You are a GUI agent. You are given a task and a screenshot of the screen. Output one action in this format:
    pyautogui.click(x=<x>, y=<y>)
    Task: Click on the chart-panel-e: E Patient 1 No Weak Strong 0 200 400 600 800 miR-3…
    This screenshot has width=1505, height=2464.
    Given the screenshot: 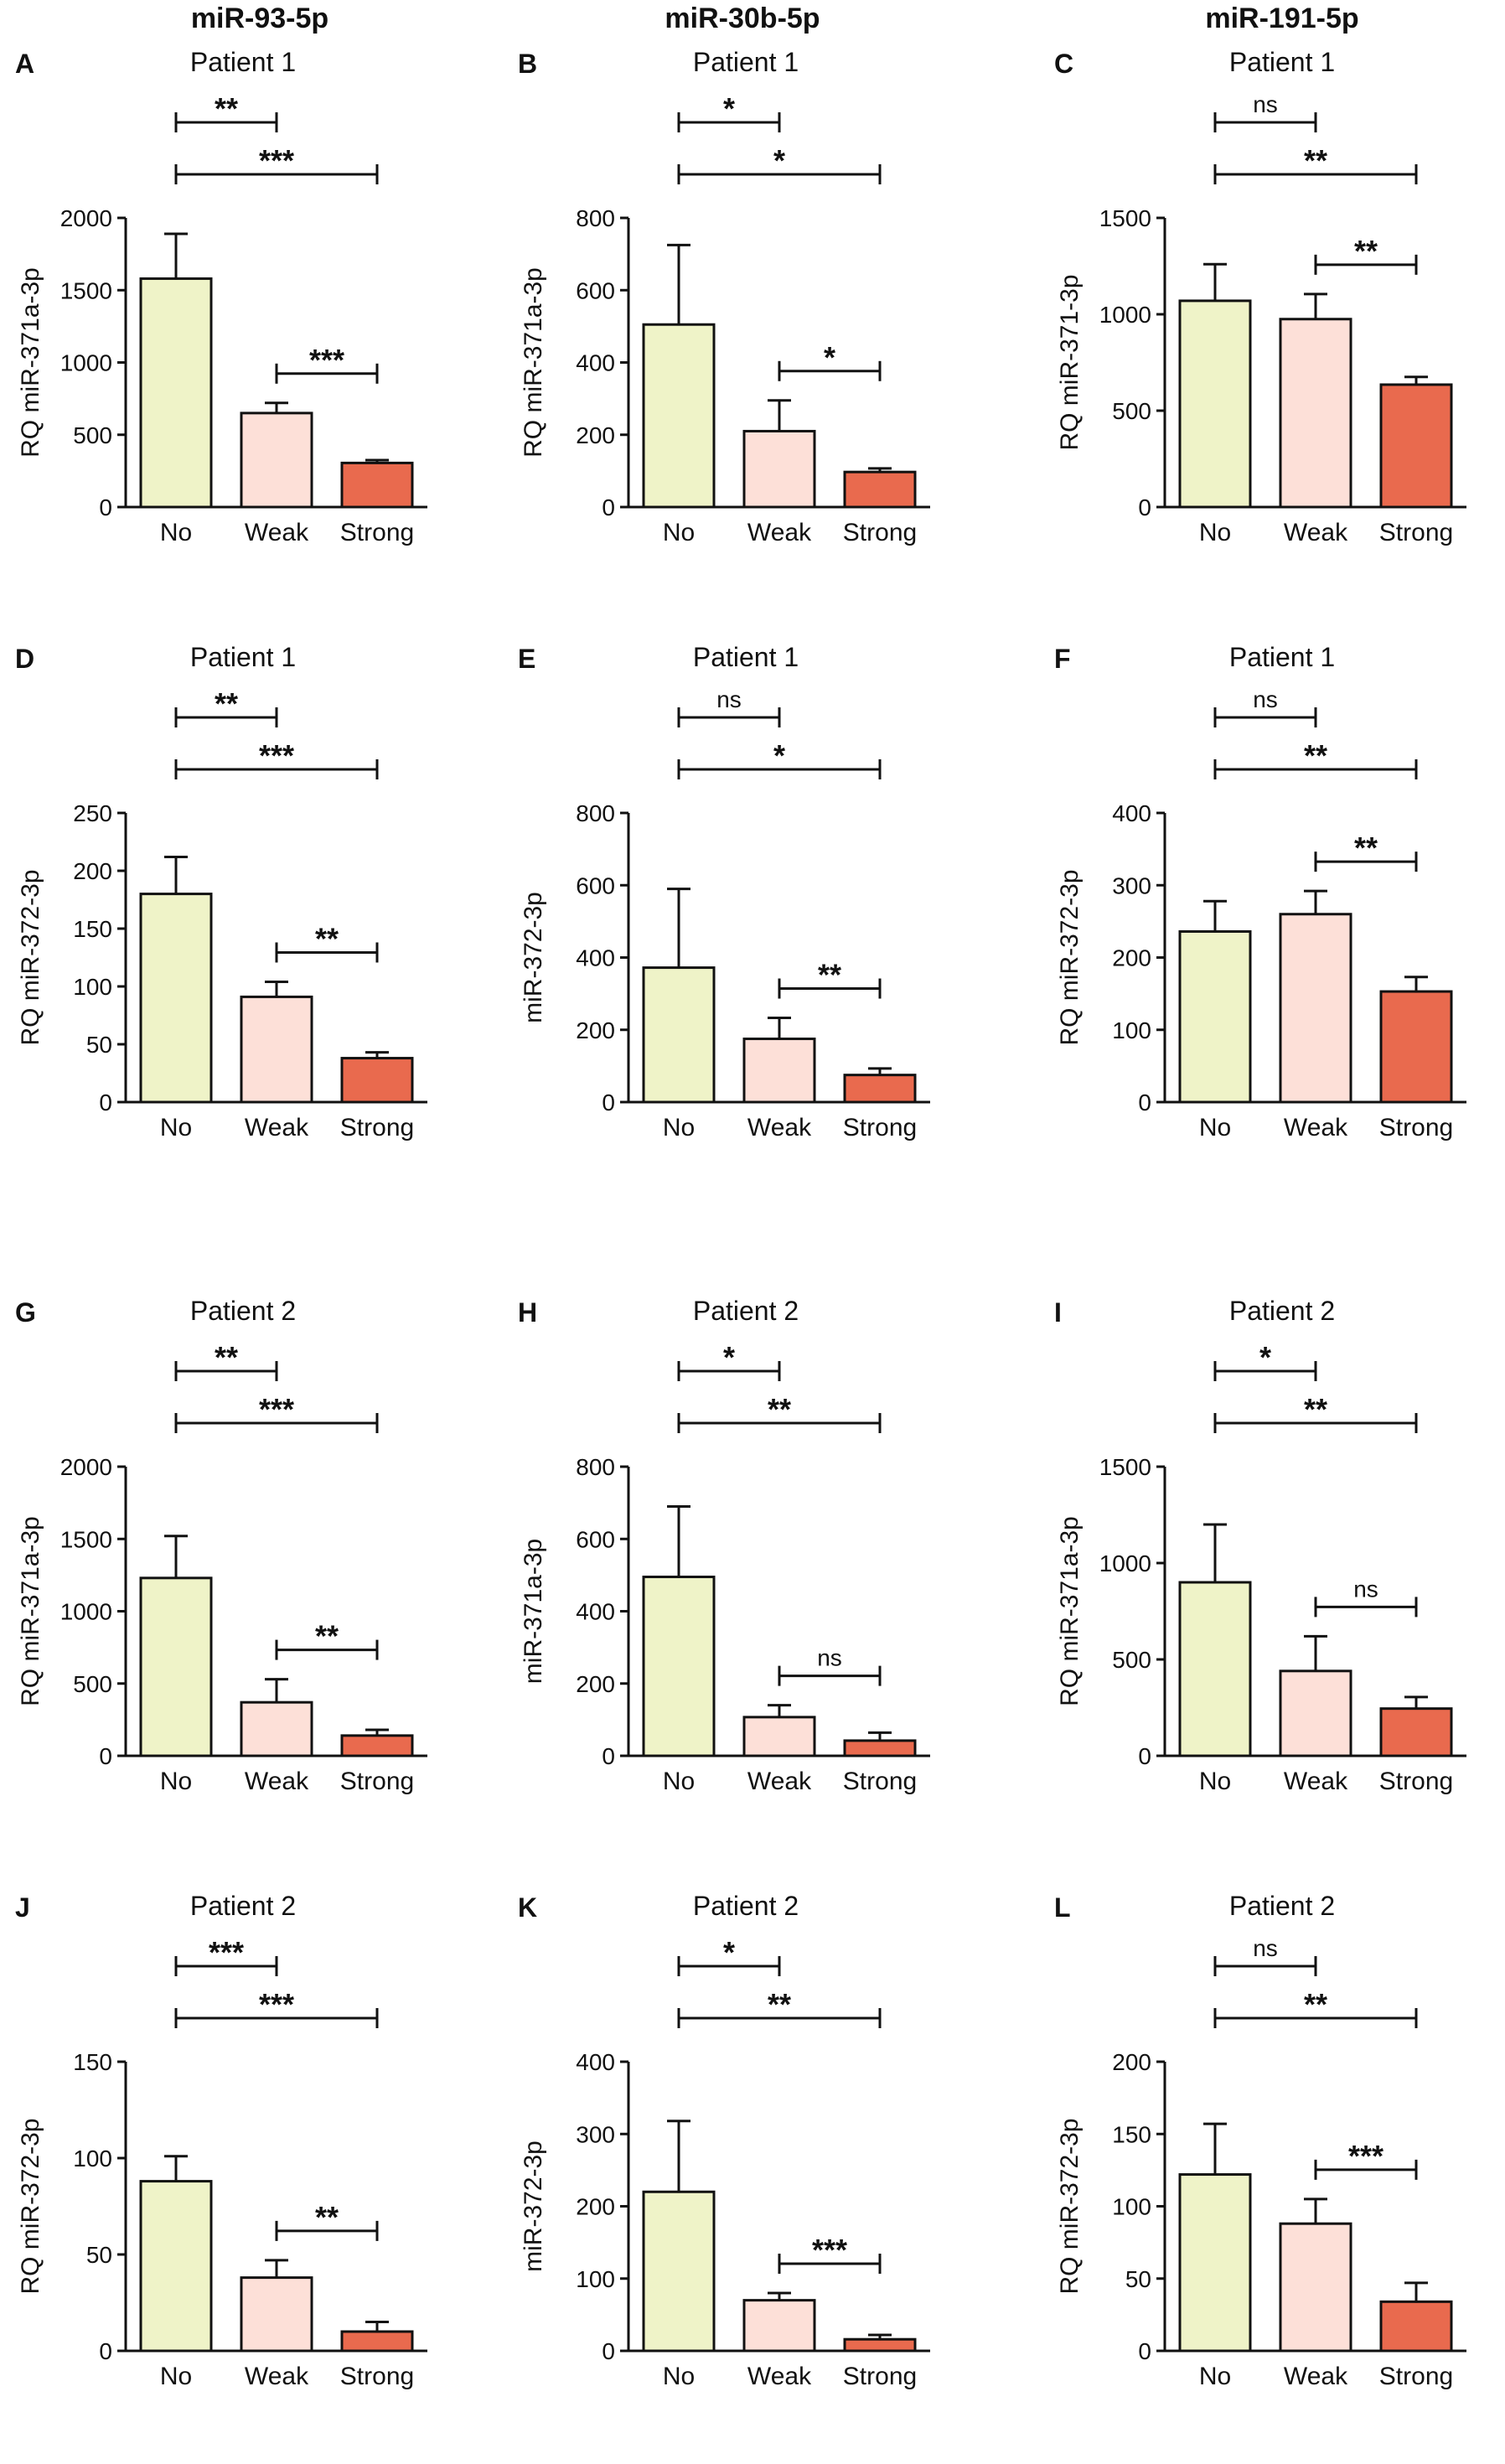 What is the action you would take?
    pyautogui.click(x=746, y=926)
    